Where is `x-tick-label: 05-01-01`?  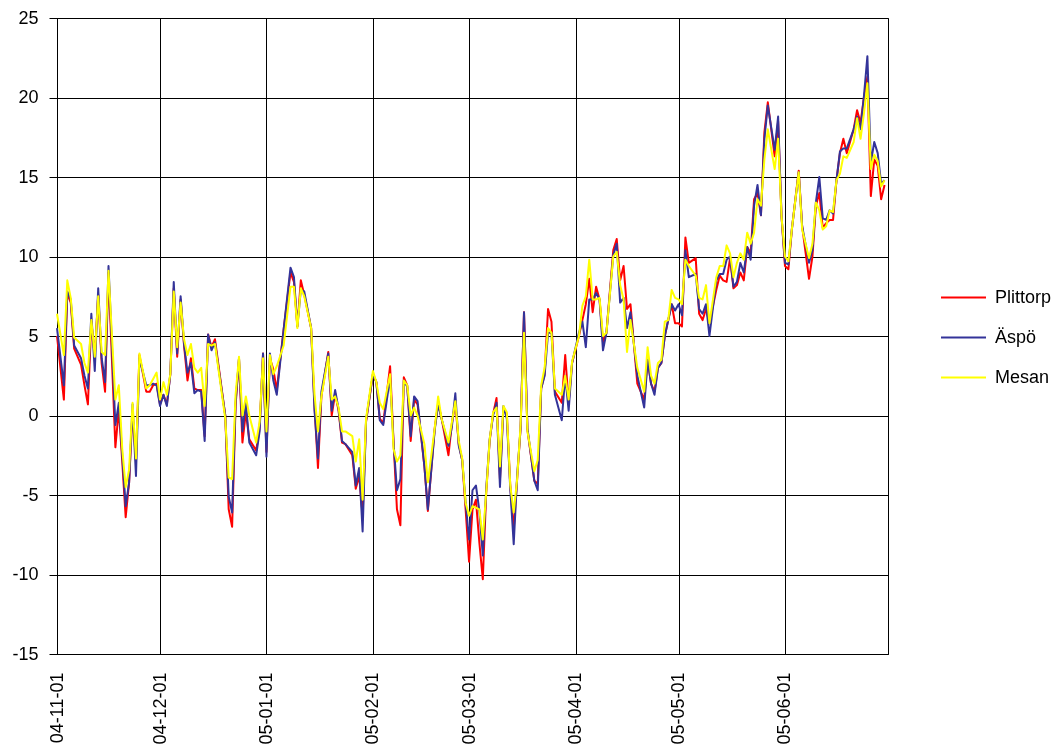
x-tick-label: 05-01-01 is located at coordinates (265, 708).